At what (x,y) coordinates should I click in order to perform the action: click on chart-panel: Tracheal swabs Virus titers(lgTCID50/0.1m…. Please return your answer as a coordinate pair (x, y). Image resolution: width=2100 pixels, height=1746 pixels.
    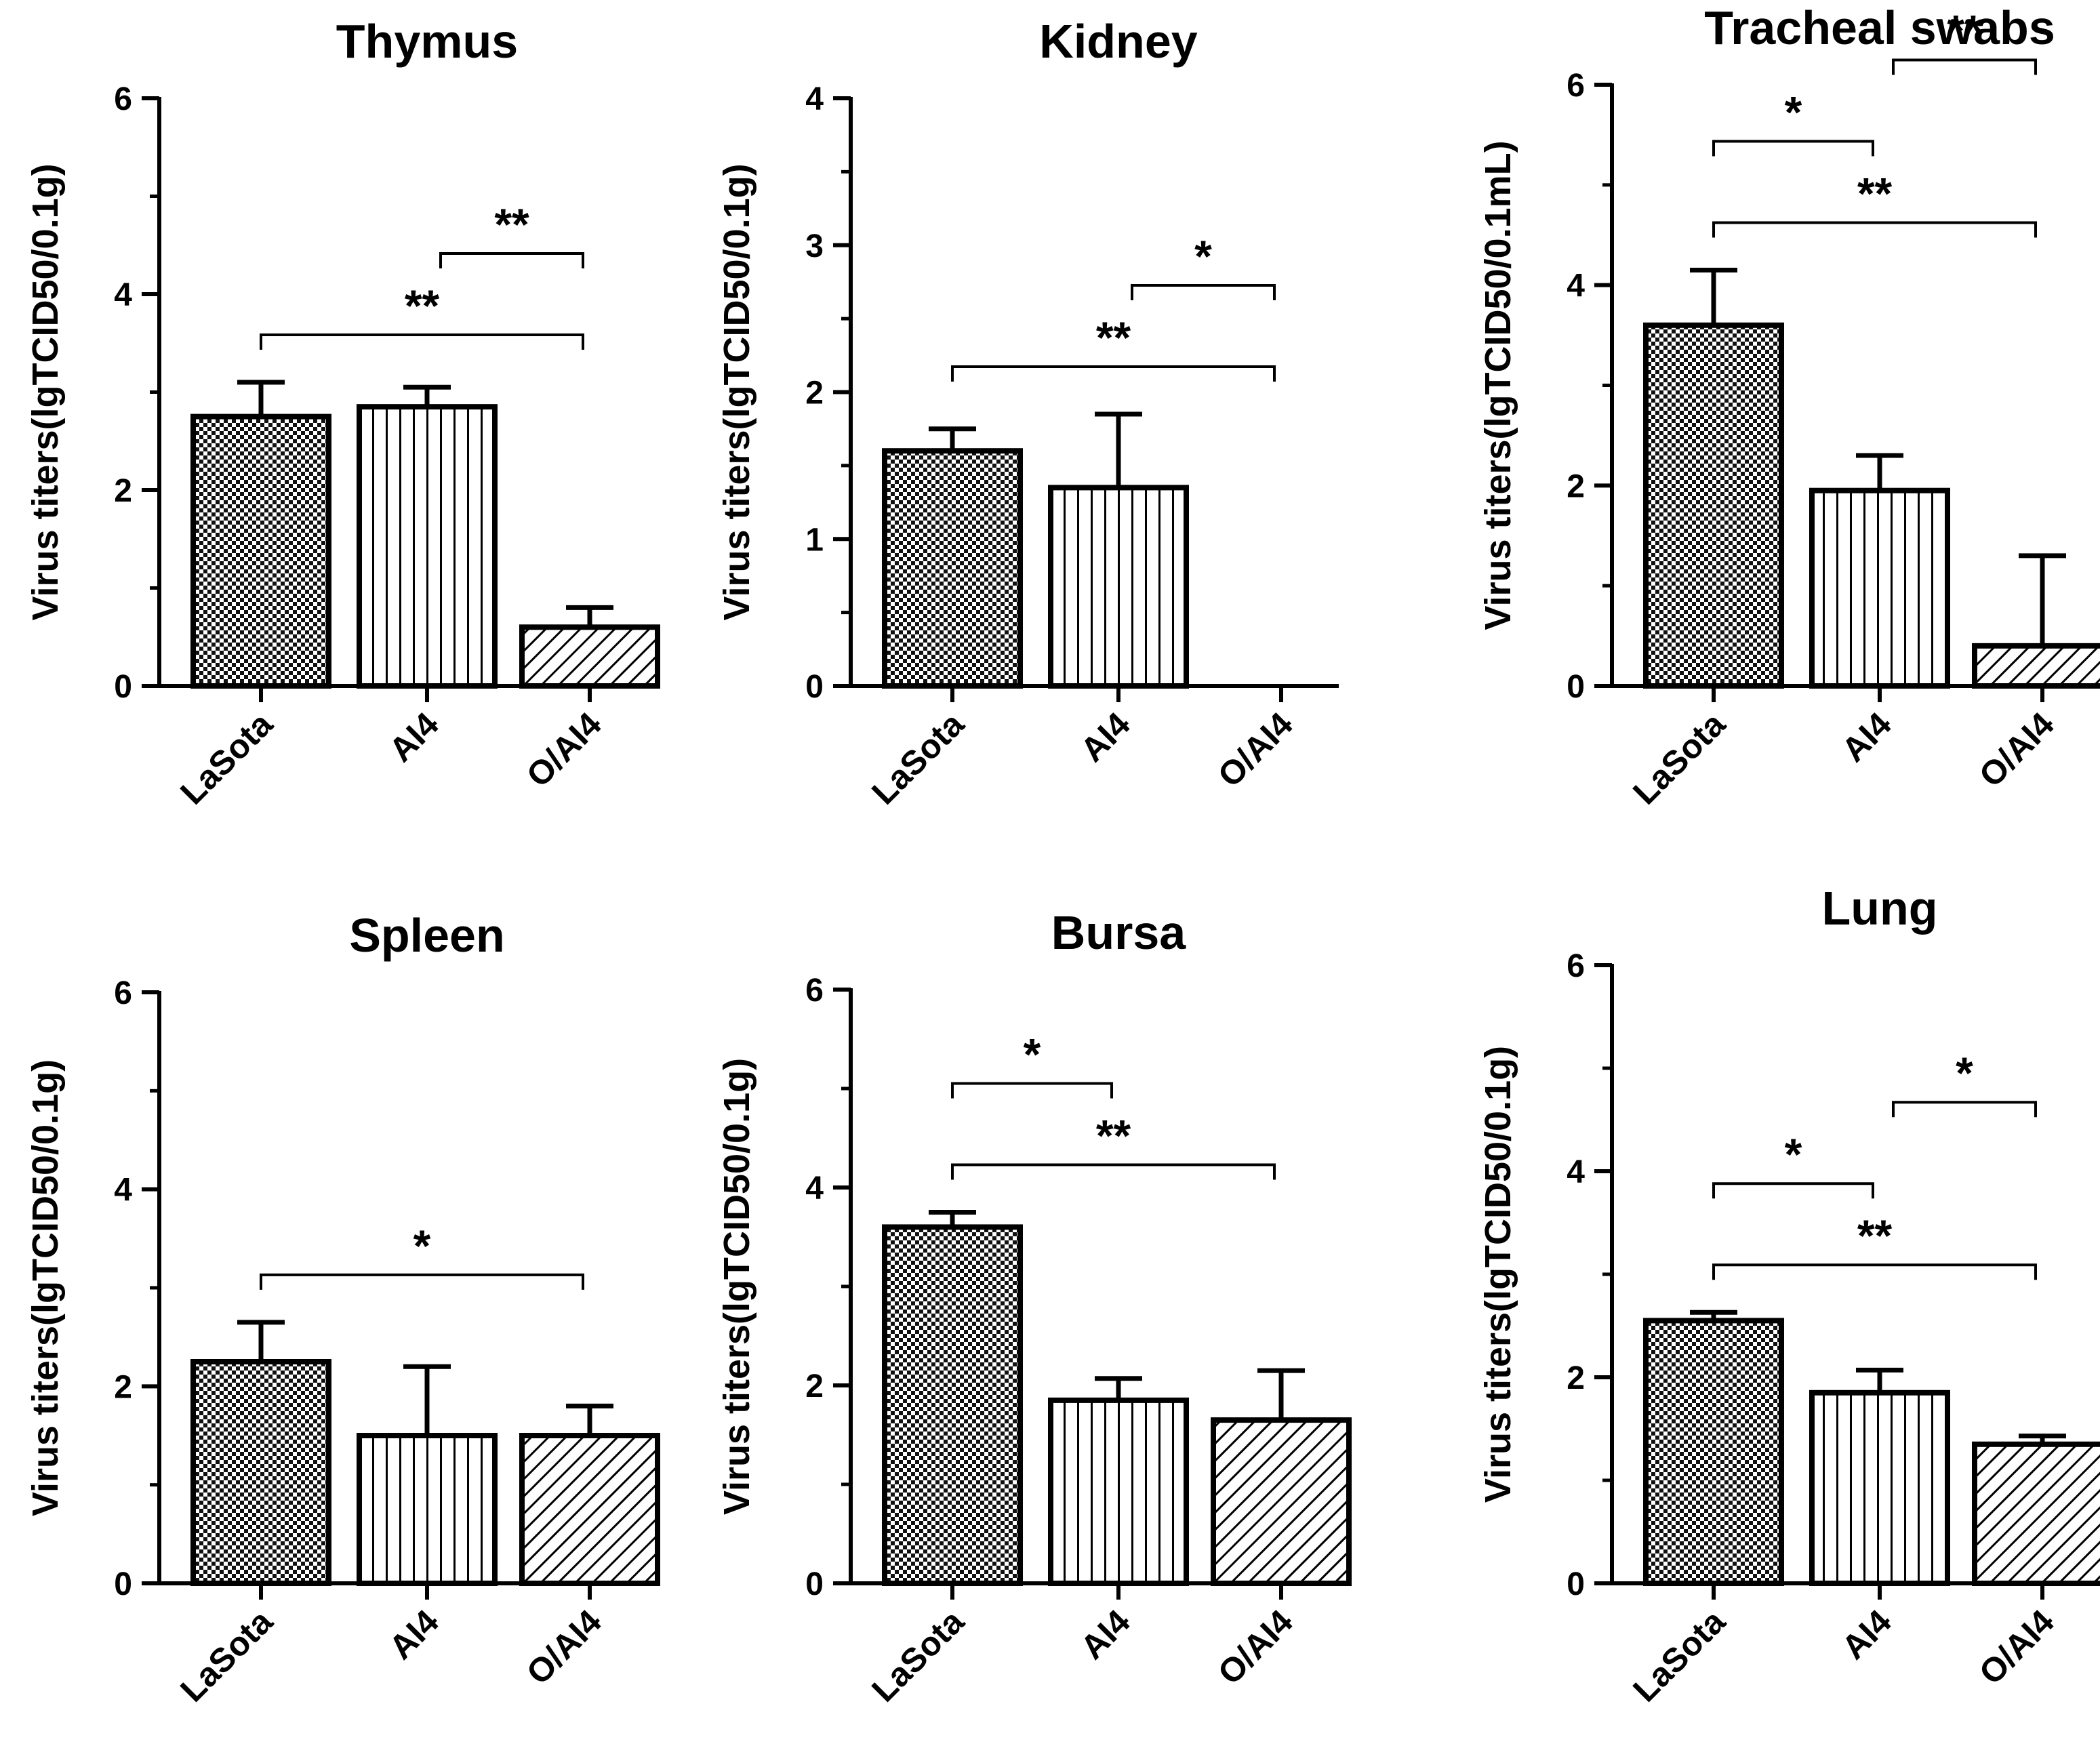
    Looking at the image, I should click on (1789, 406).